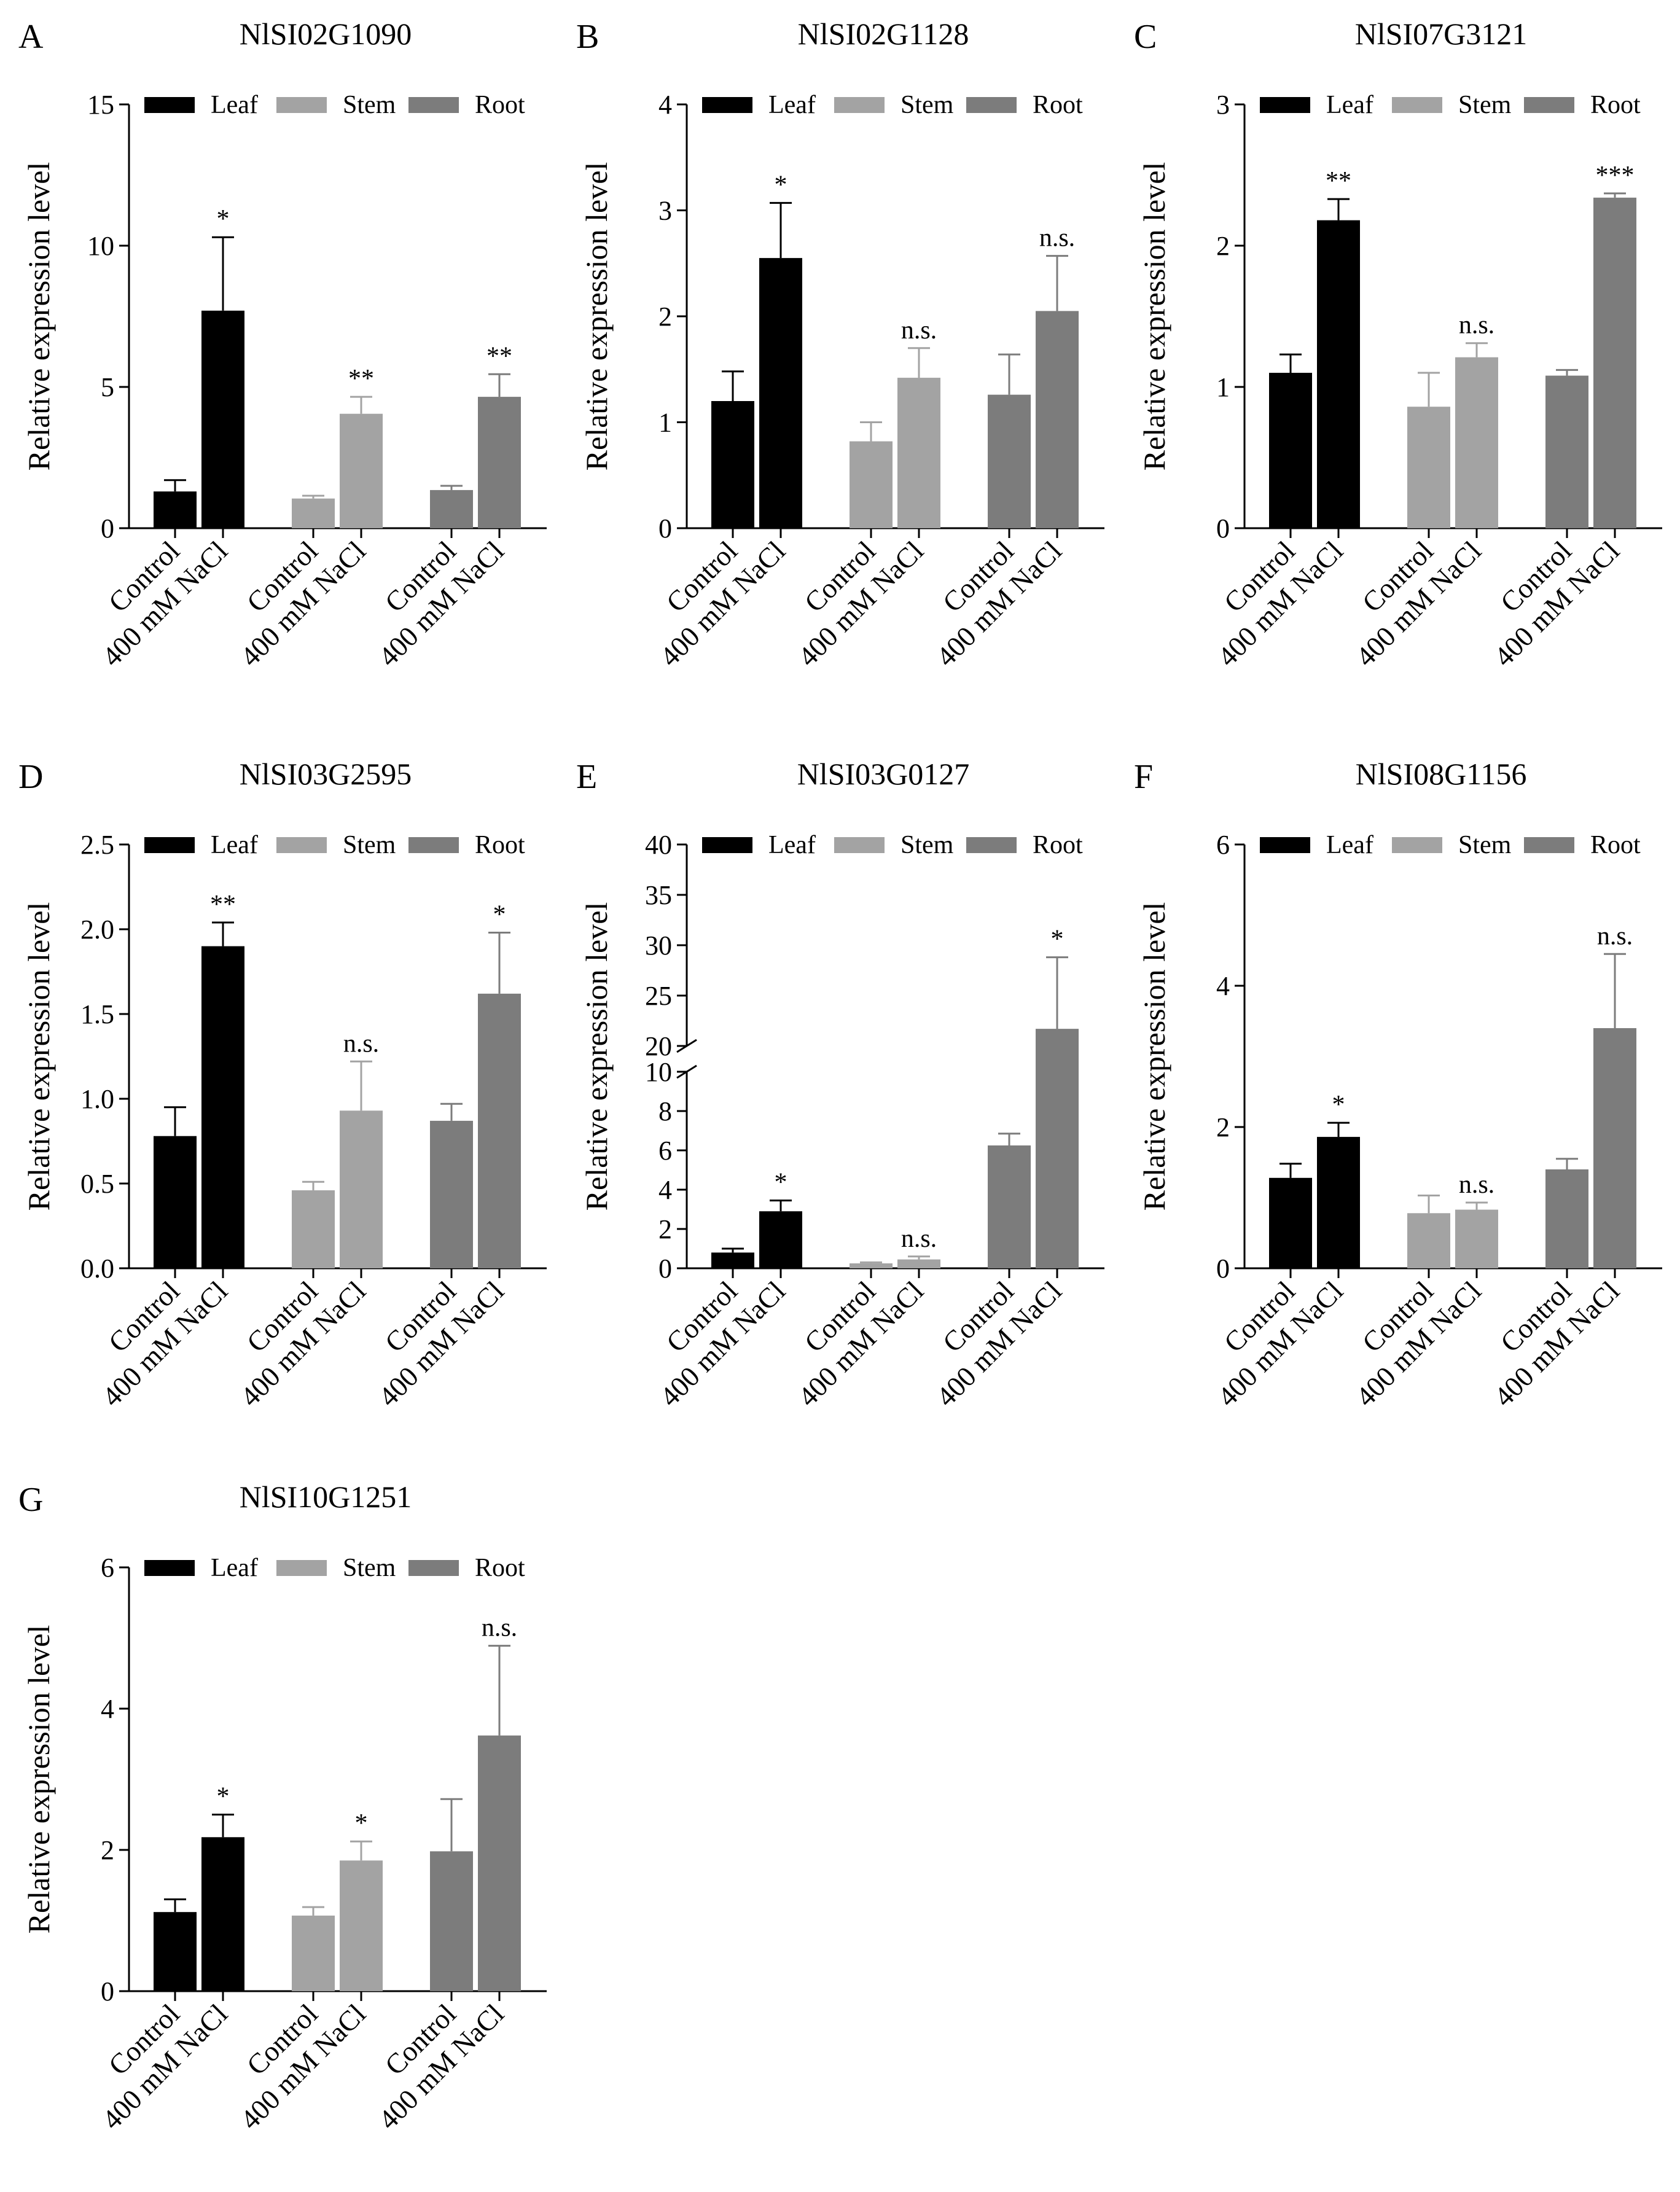 This screenshot has width=1680, height=2192. What do you see at coordinates (883, 774) in the screenshot?
I see `gene-title: NlSI03G0127` at bounding box center [883, 774].